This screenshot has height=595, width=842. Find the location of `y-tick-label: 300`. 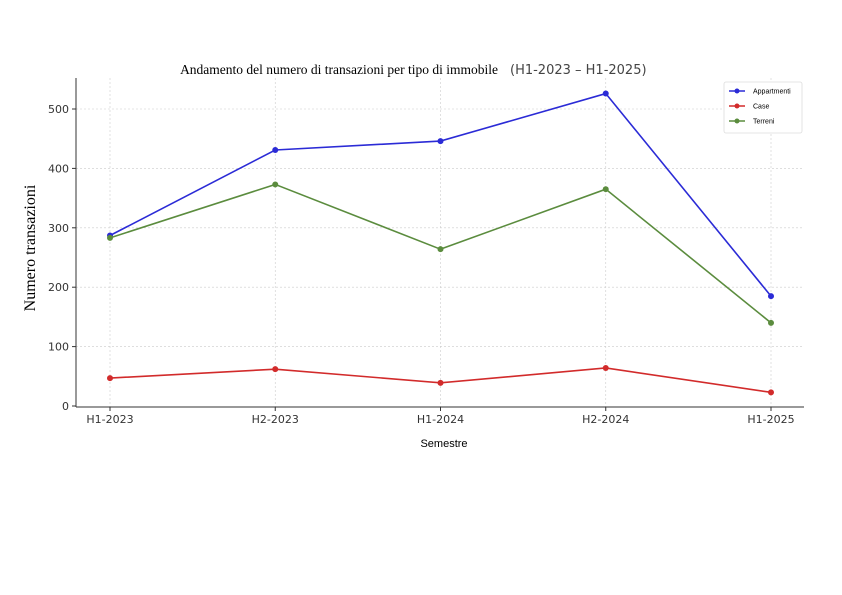

y-tick-label: 300 is located at coordinates (58, 228).